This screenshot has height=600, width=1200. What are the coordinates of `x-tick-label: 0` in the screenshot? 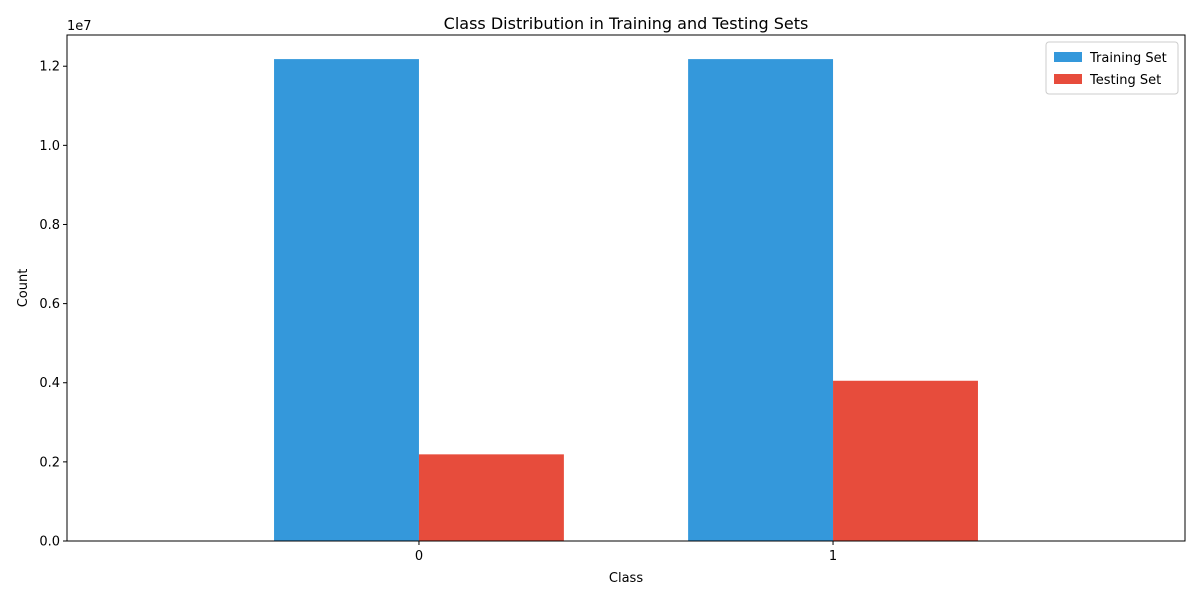 It's located at (419, 556).